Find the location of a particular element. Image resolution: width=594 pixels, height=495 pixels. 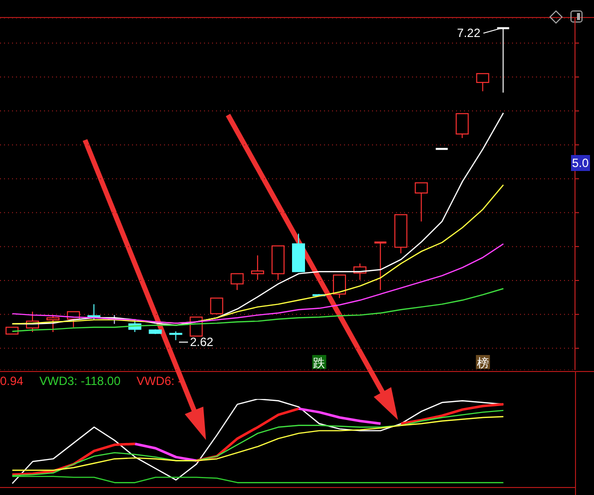

annotation: 7.22 is located at coordinates (469, 33).